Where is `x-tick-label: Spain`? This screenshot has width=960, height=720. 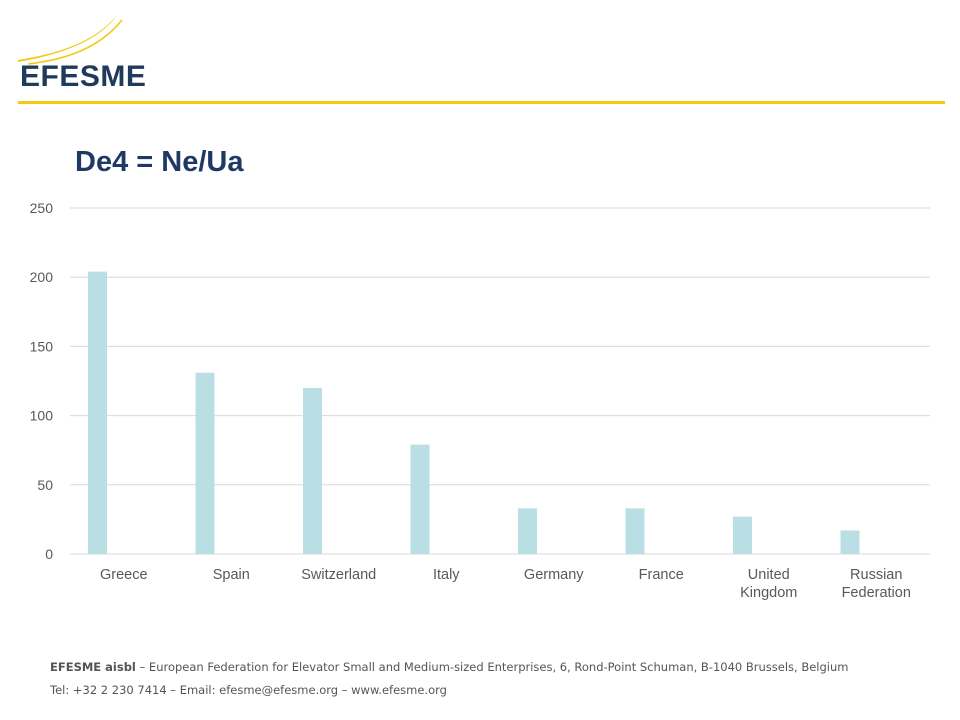 x-tick-label: Spain is located at coordinates (231, 575).